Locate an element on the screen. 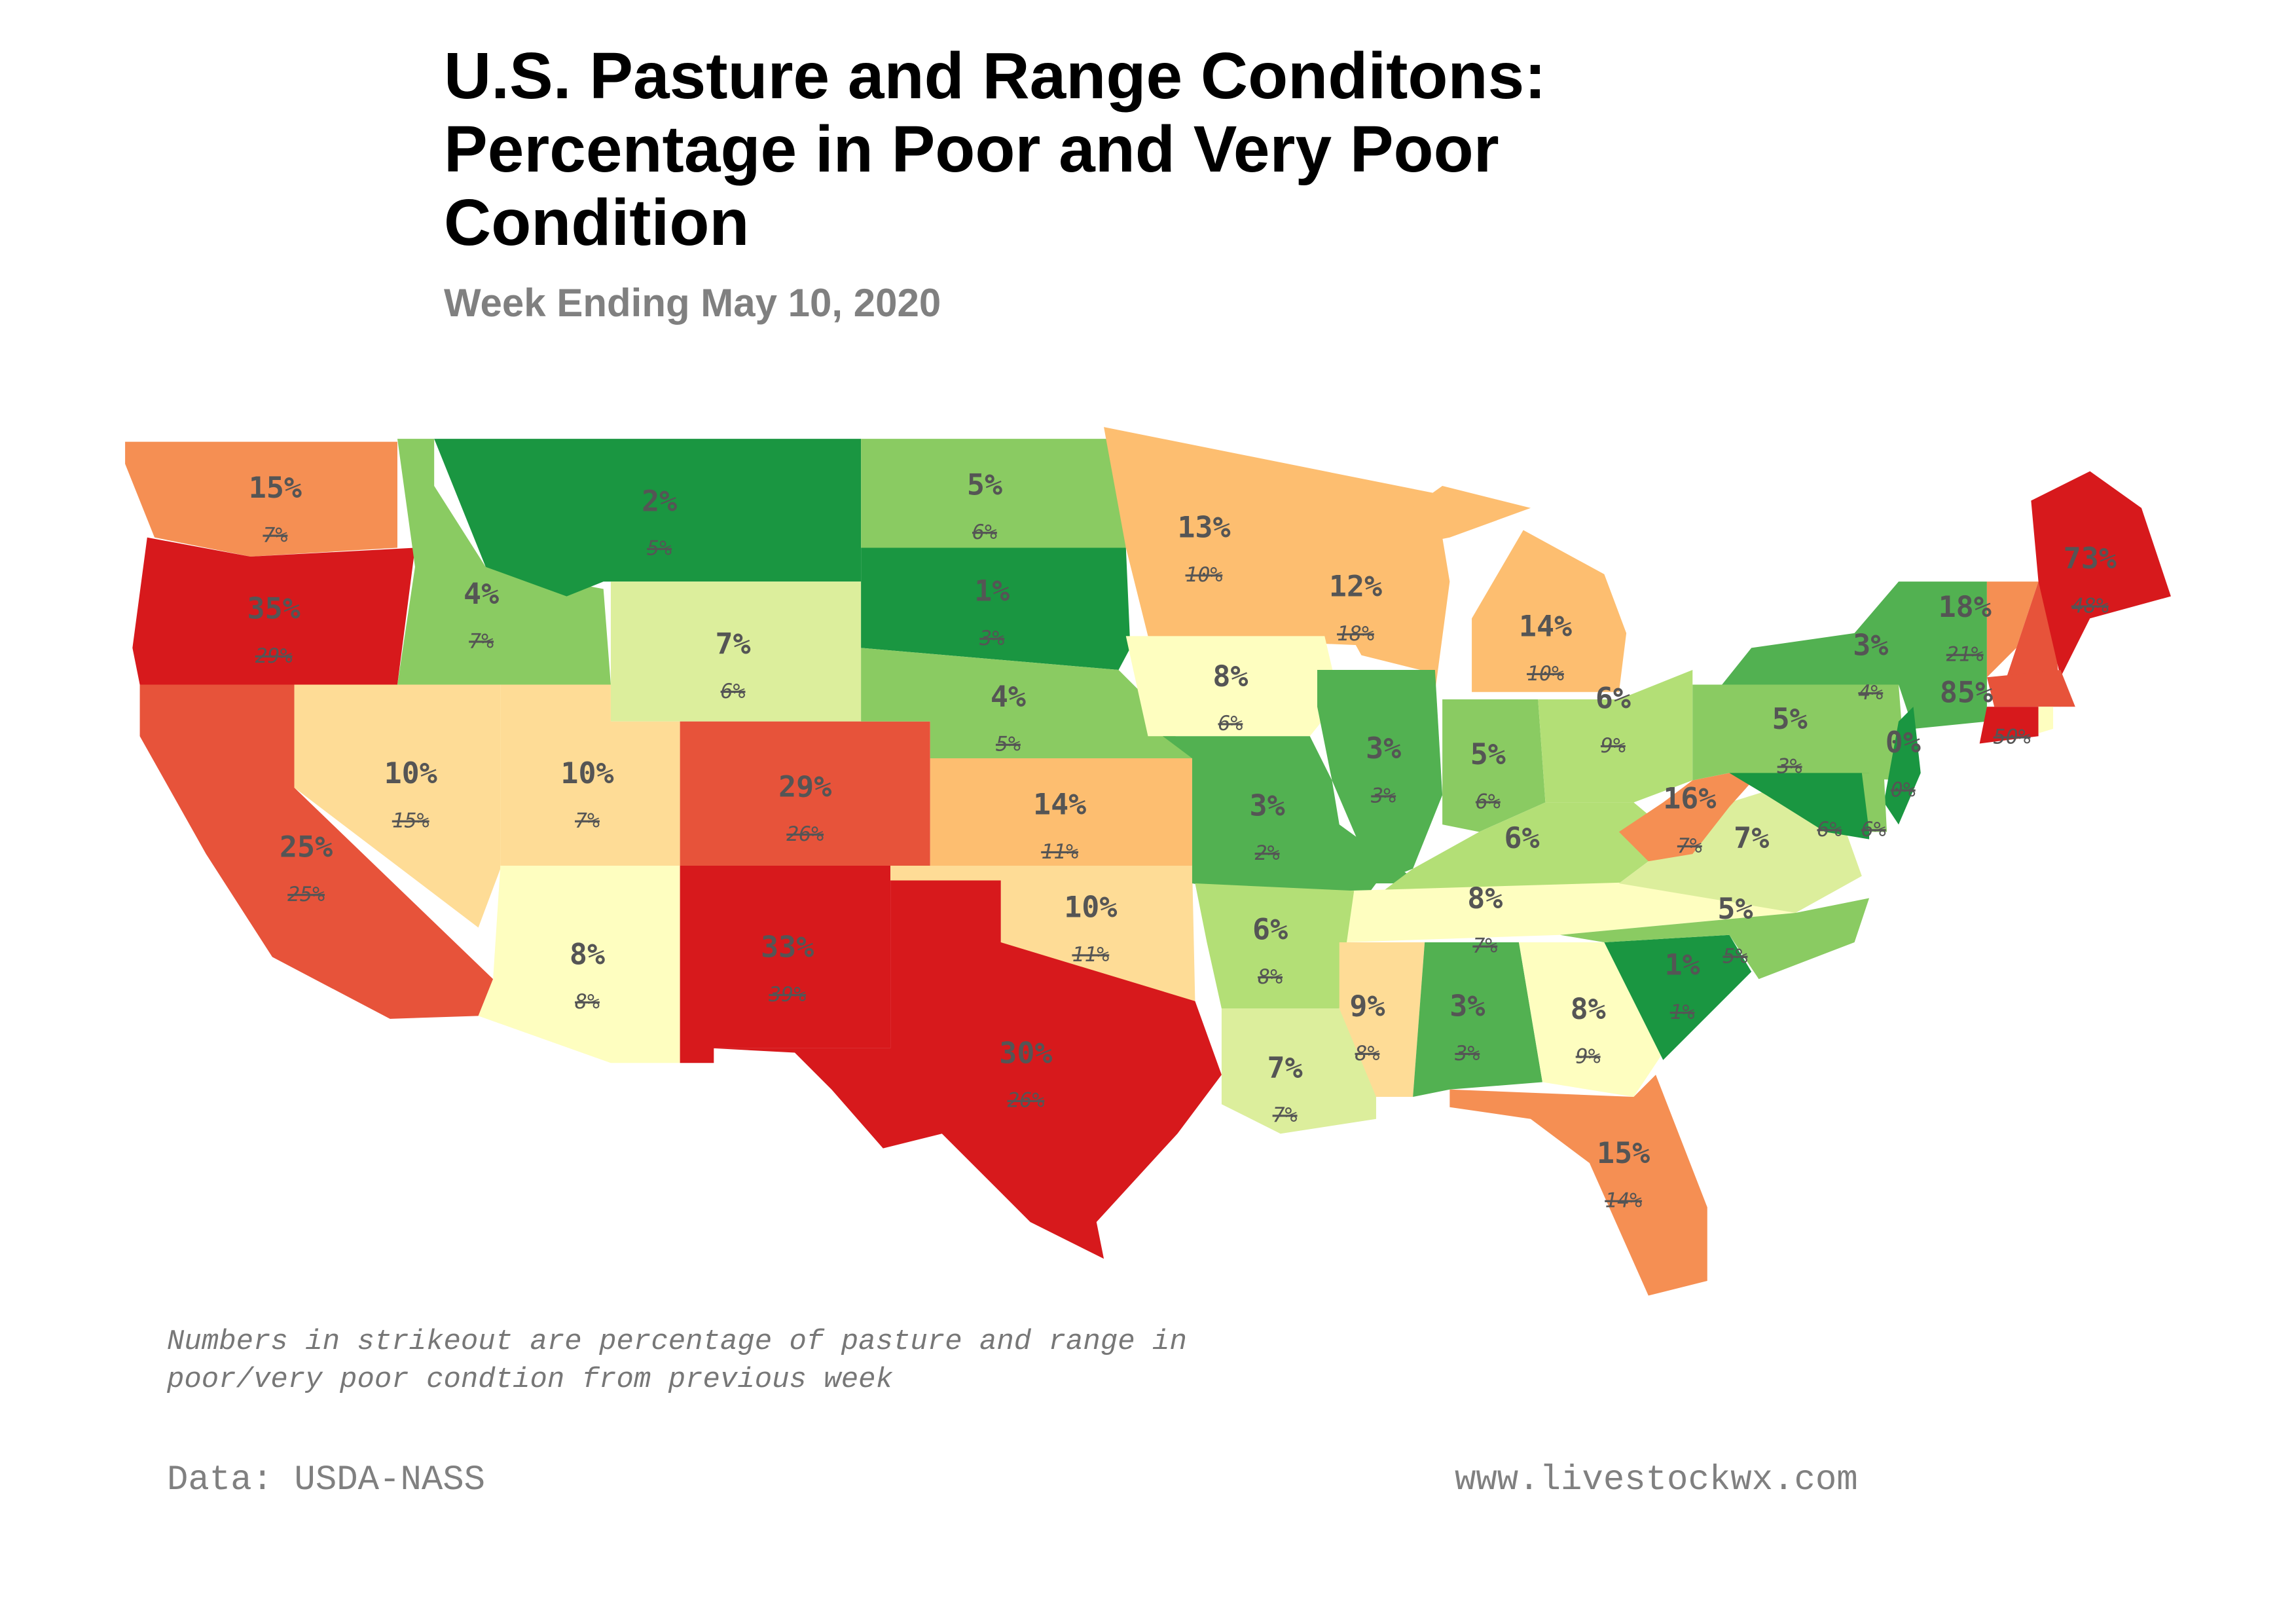 This screenshot has width=2296, height=1624. current-value-ct: 85% is located at coordinates (1966, 692).